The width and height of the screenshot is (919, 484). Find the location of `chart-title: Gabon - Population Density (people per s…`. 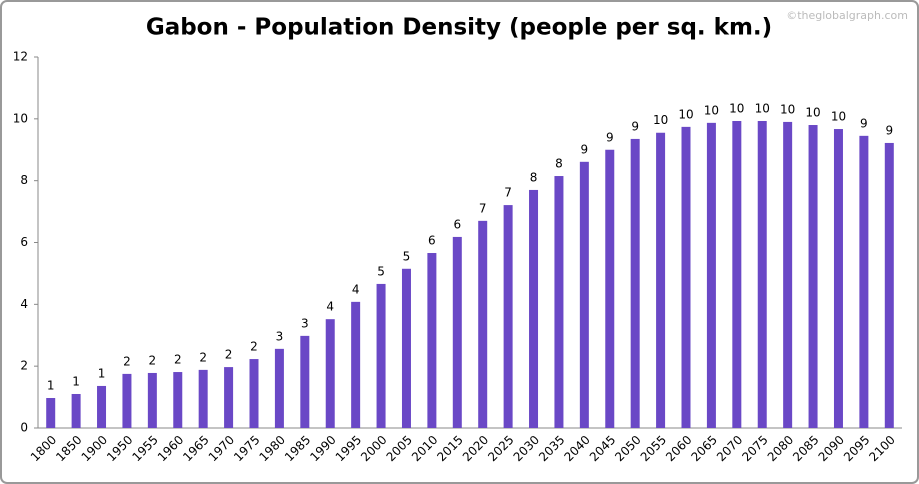

chart-title: Gabon - Population Density (people per s… is located at coordinates (459, 28).